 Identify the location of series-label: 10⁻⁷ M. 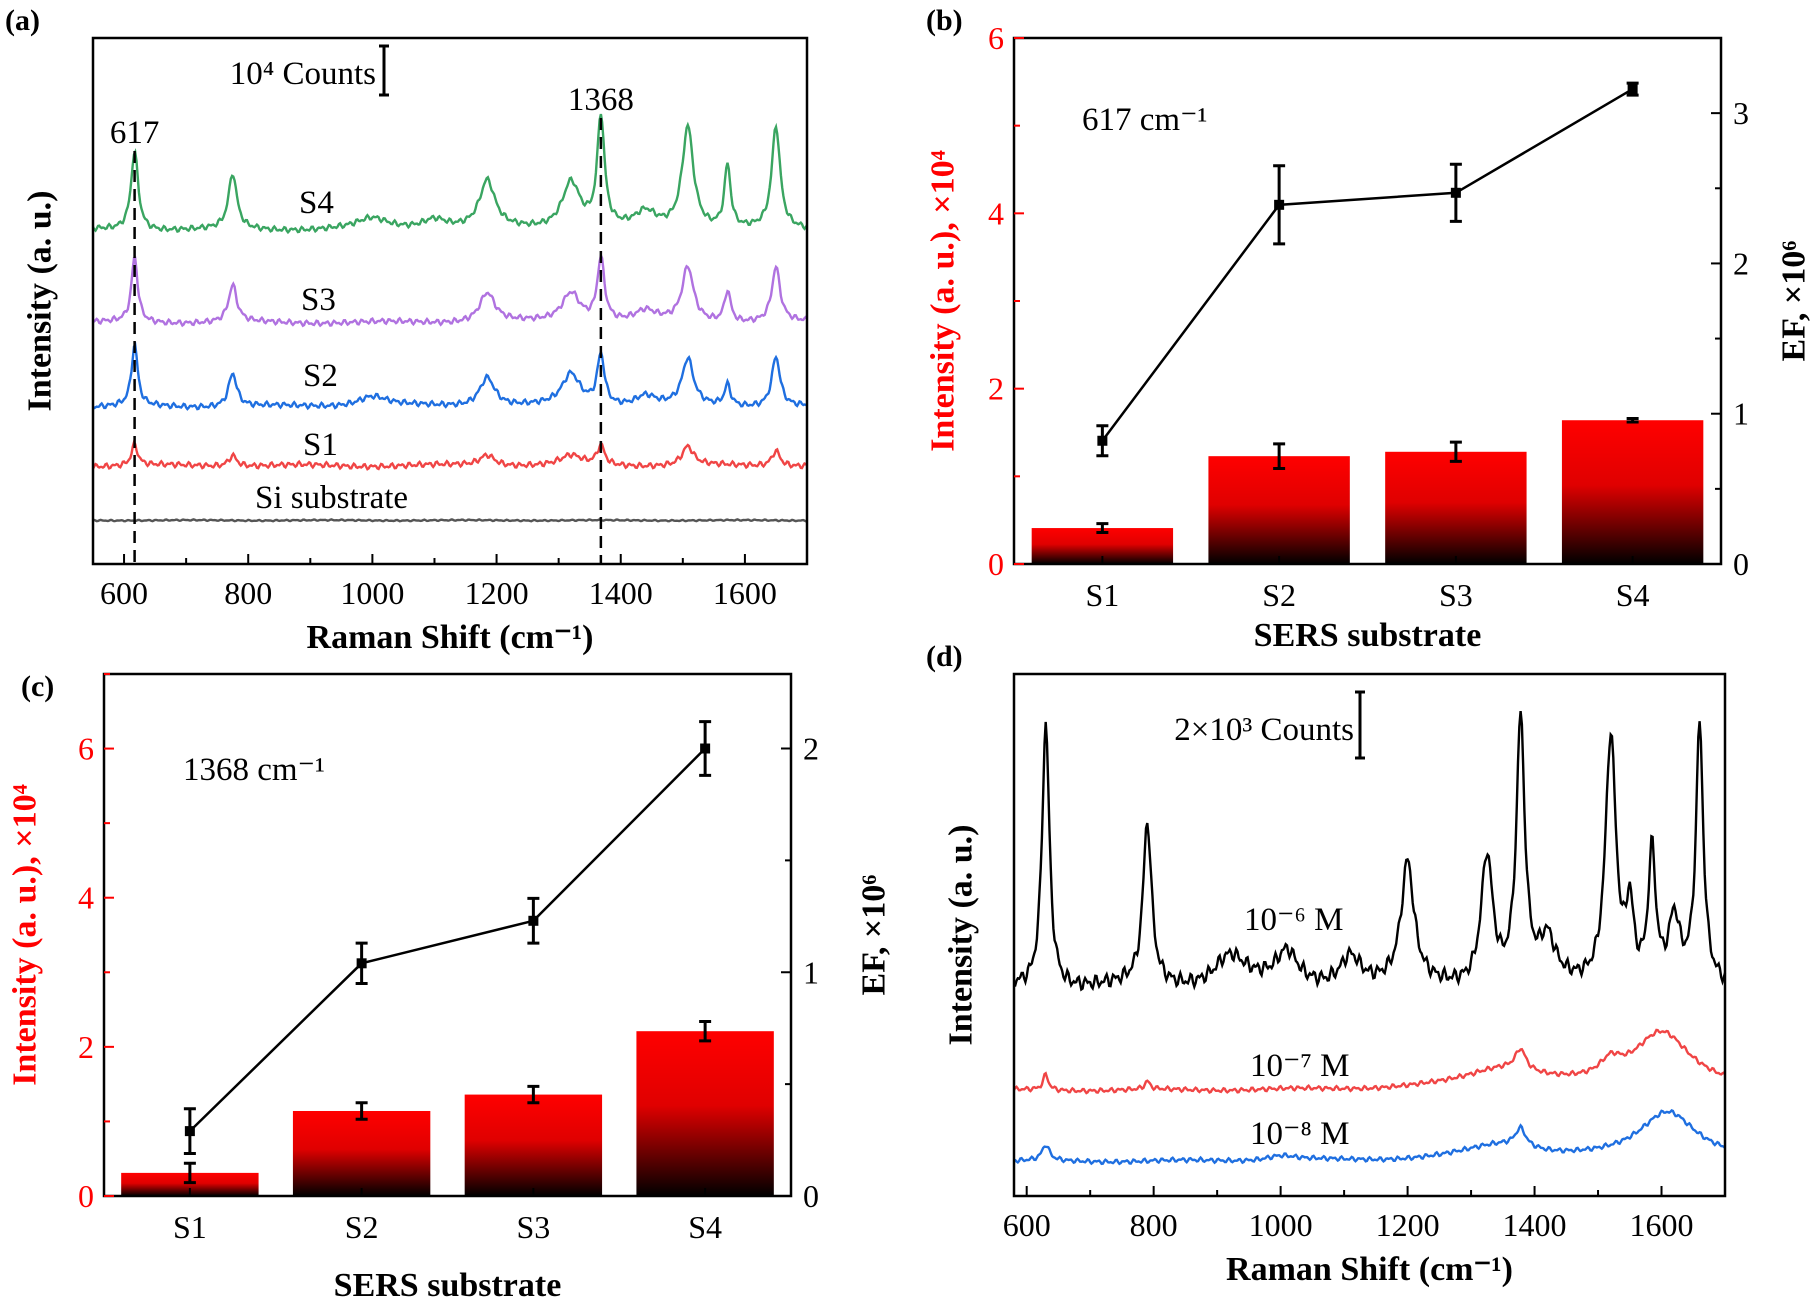
(1300, 1066).